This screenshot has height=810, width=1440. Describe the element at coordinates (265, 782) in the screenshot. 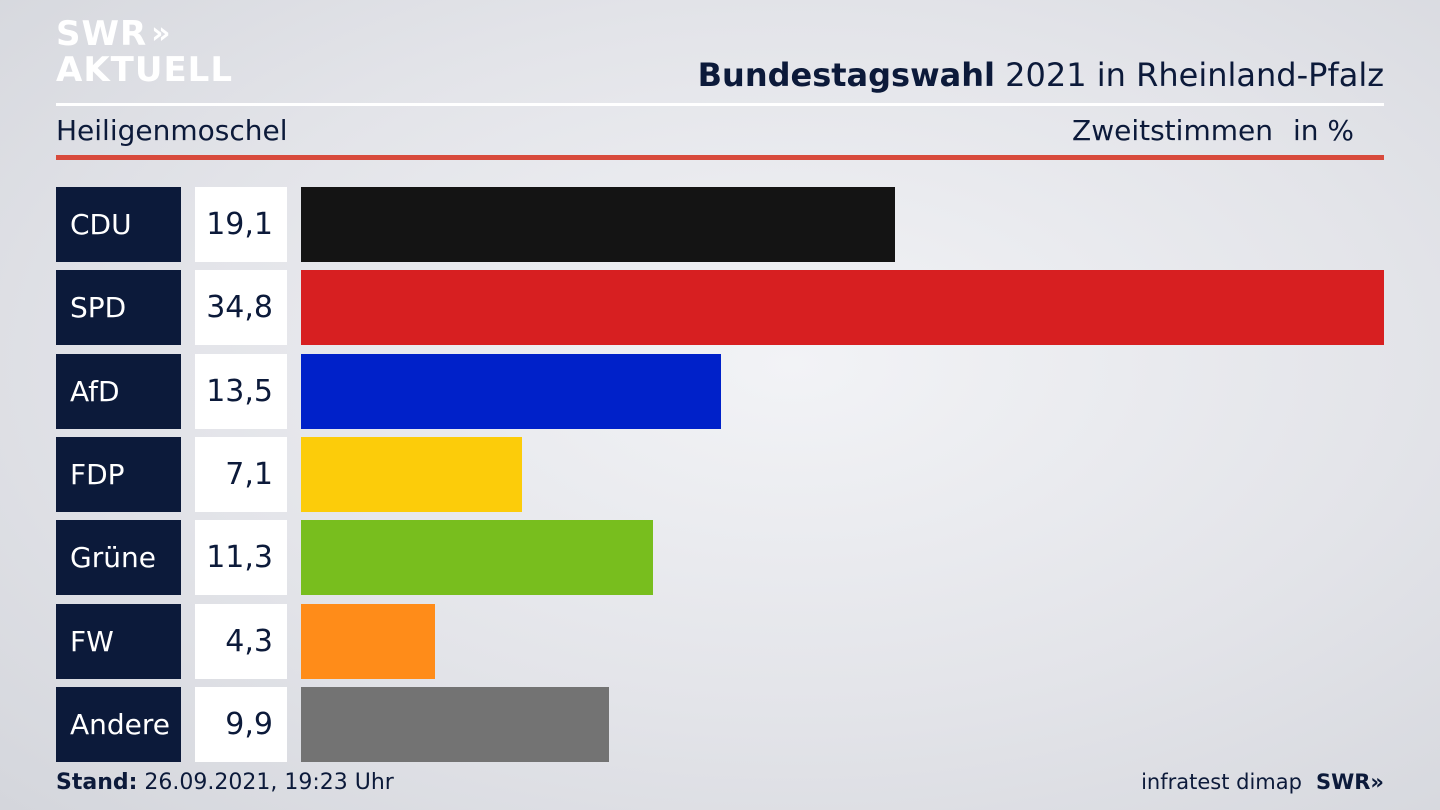

I see `stand-value: 26.09.2021, 19:23 Uhr` at that location.